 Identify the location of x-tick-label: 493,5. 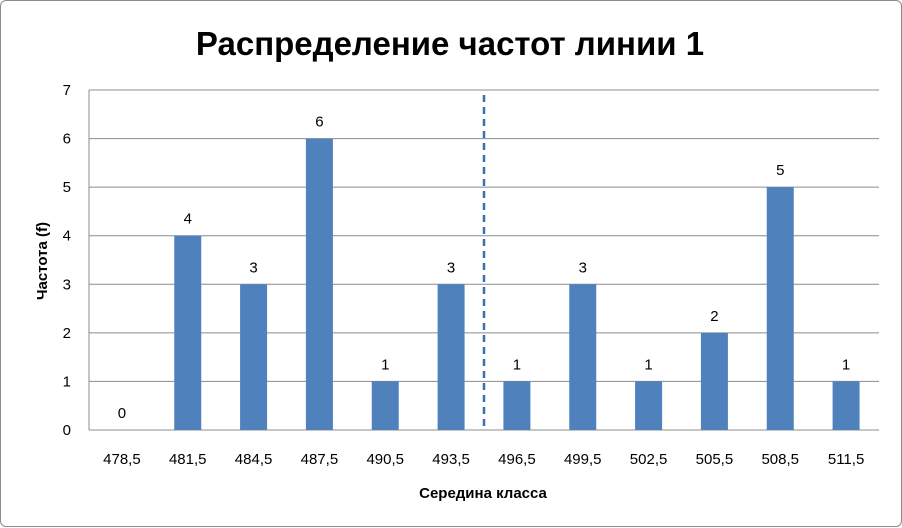
(451, 459).